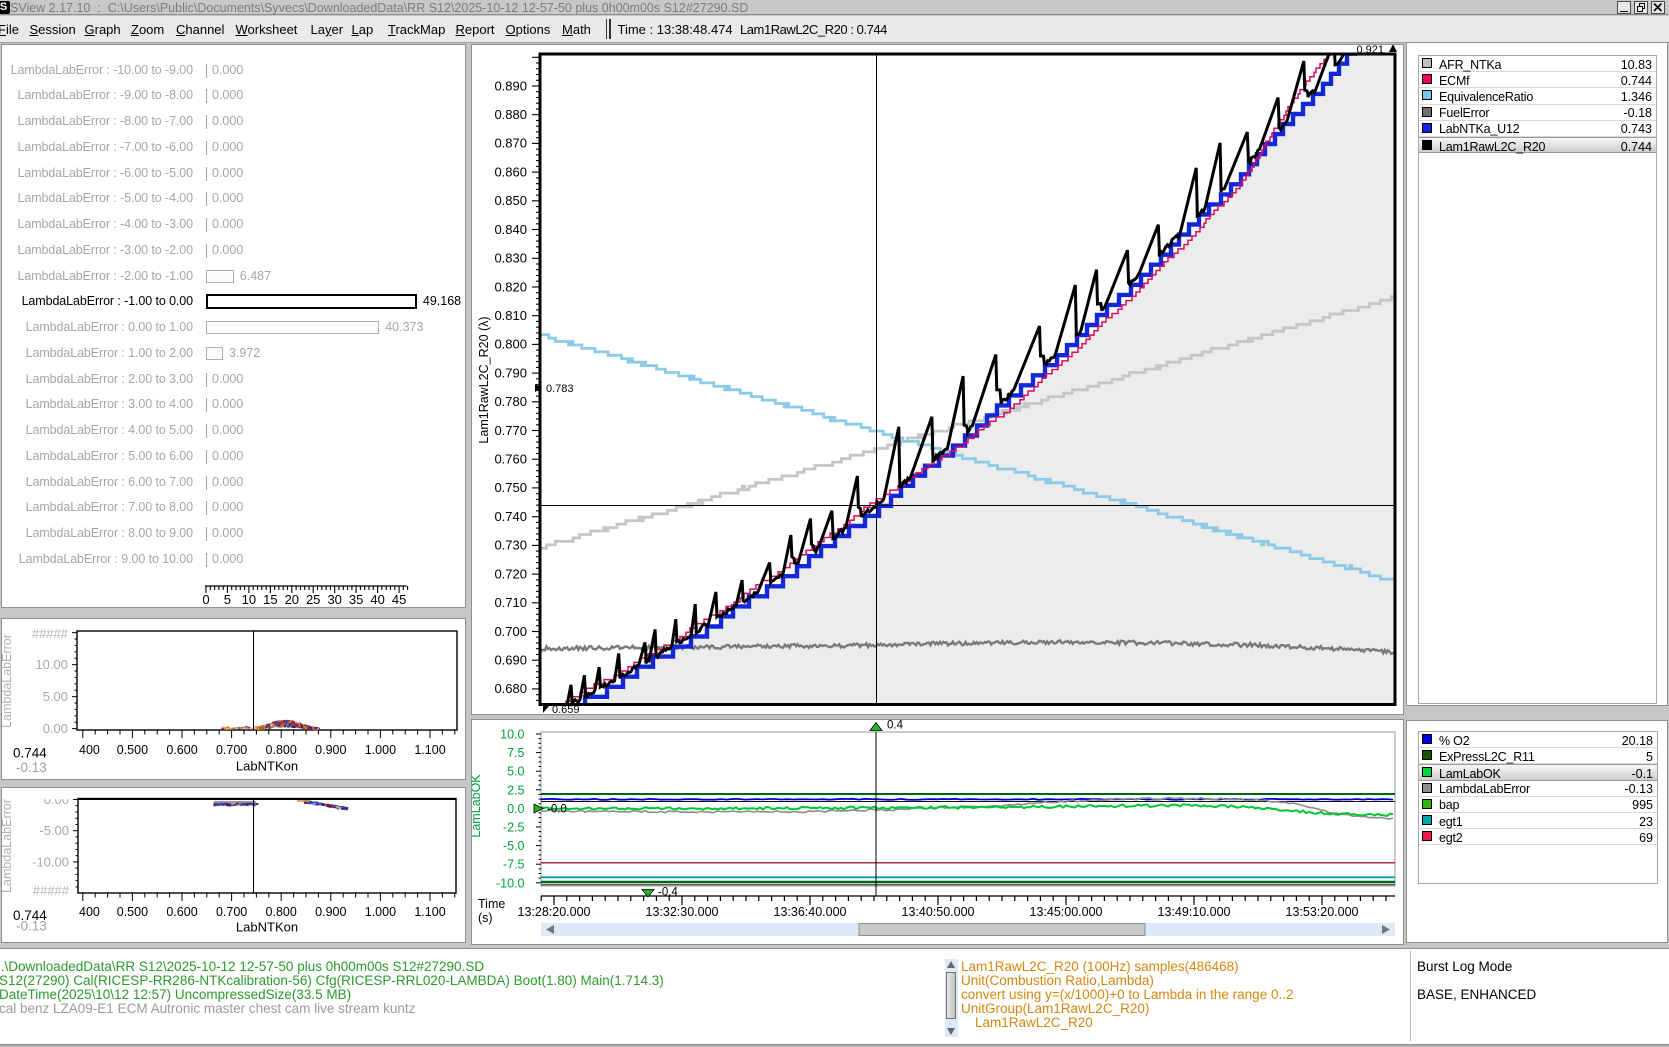 This screenshot has width=1669, height=1047. What do you see at coordinates (51, 664) in the screenshot?
I see `svg-text: 10.00` at bounding box center [51, 664].